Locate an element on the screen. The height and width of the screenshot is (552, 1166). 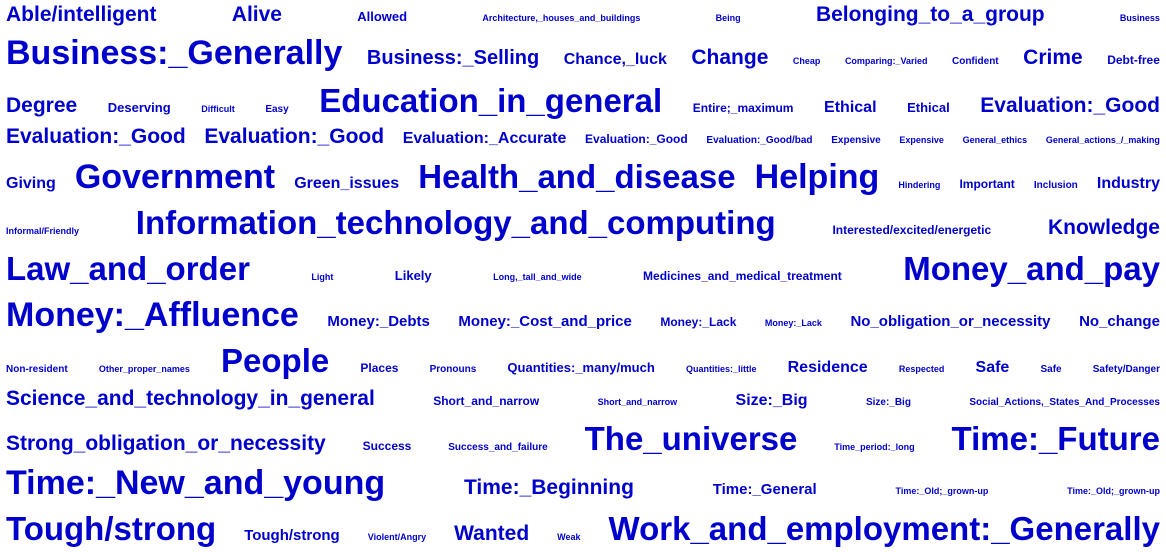
word: Time:_Future is located at coordinates (1055, 438).